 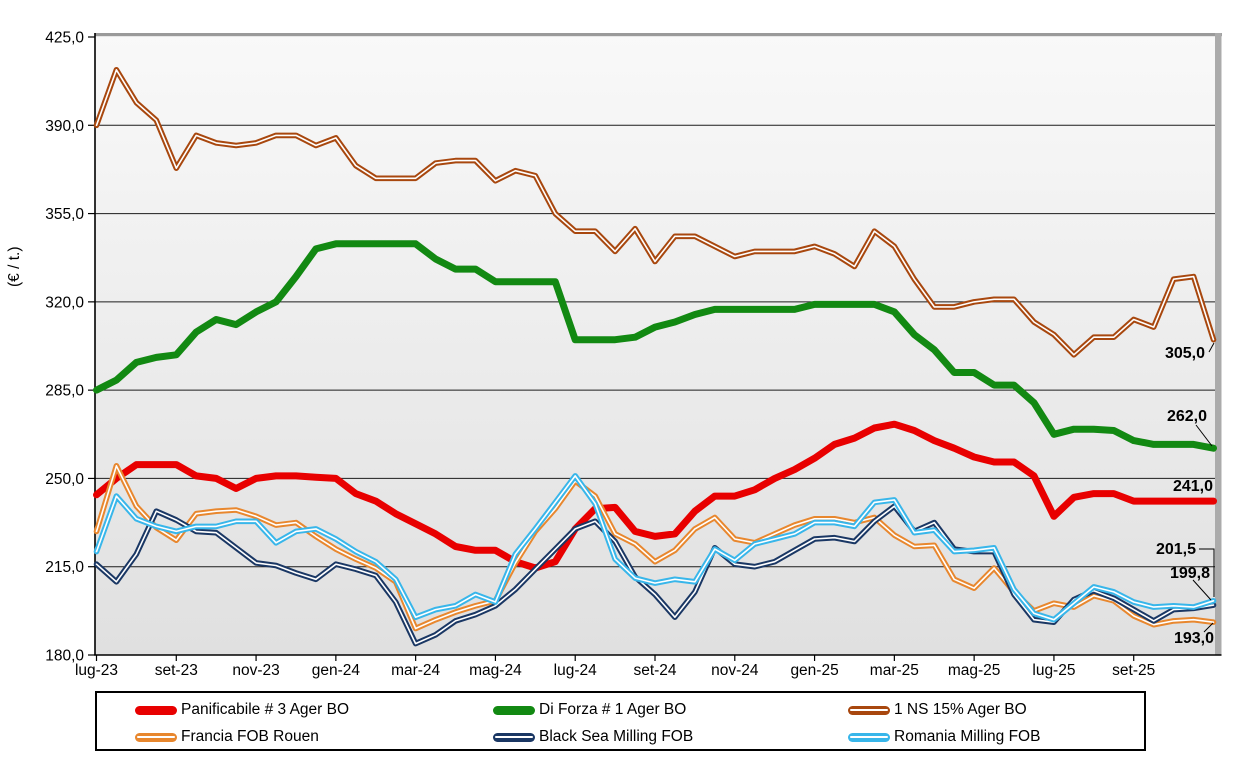 I want to click on legend-label-francia-fob-rouen: Francia FOB Rouen, so click(x=250, y=736).